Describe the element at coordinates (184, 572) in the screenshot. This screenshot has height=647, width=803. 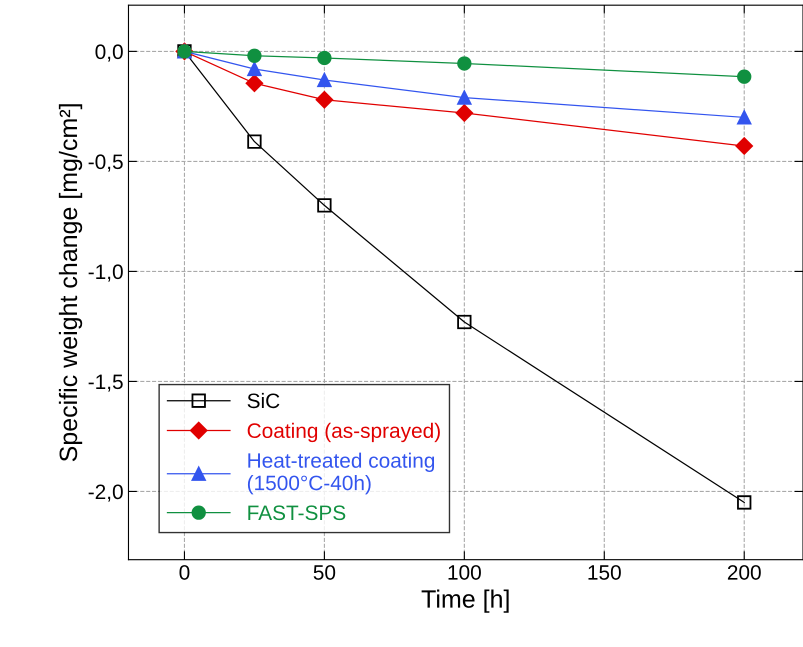
I see `x-tick-label: 0` at that location.